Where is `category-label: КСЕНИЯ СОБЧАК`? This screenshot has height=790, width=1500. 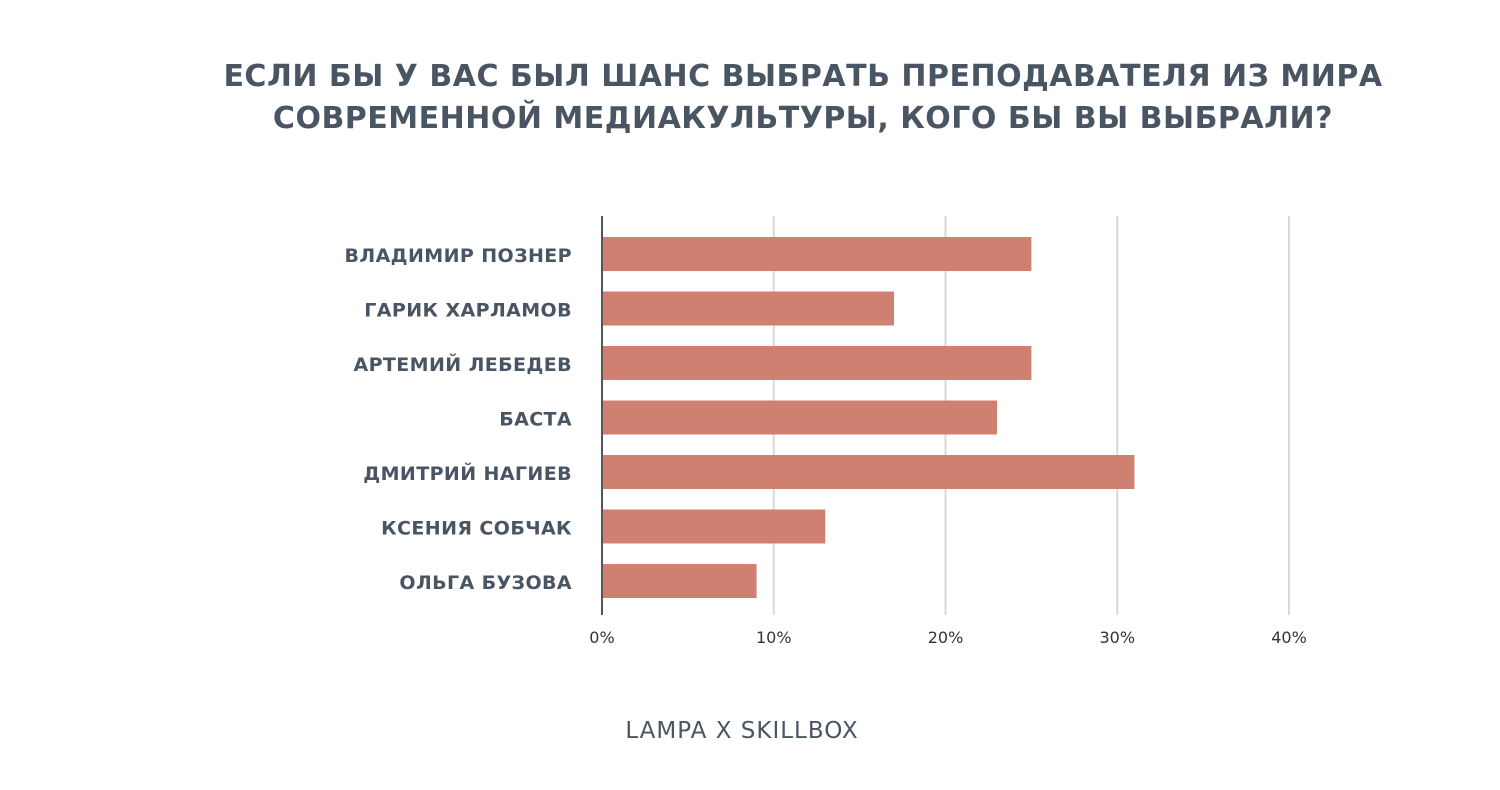
category-label: КСЕНИЯ СОБЧАК is located at coordinates (476, 529).